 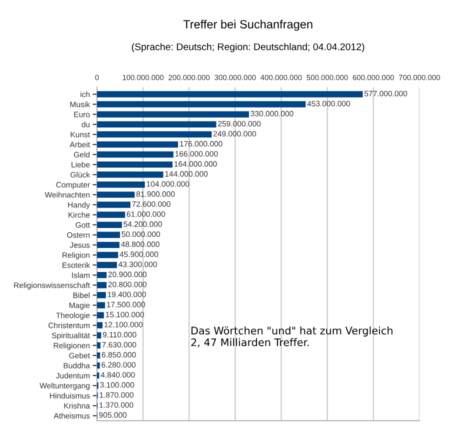 What do you see at coordinates (291, 337) in the screenshot?
I see `annotation: Das Wörtchen "und" hat zum Vergleich 2, 47 Milliarden Treffer.` at bounding box center [291, 337].